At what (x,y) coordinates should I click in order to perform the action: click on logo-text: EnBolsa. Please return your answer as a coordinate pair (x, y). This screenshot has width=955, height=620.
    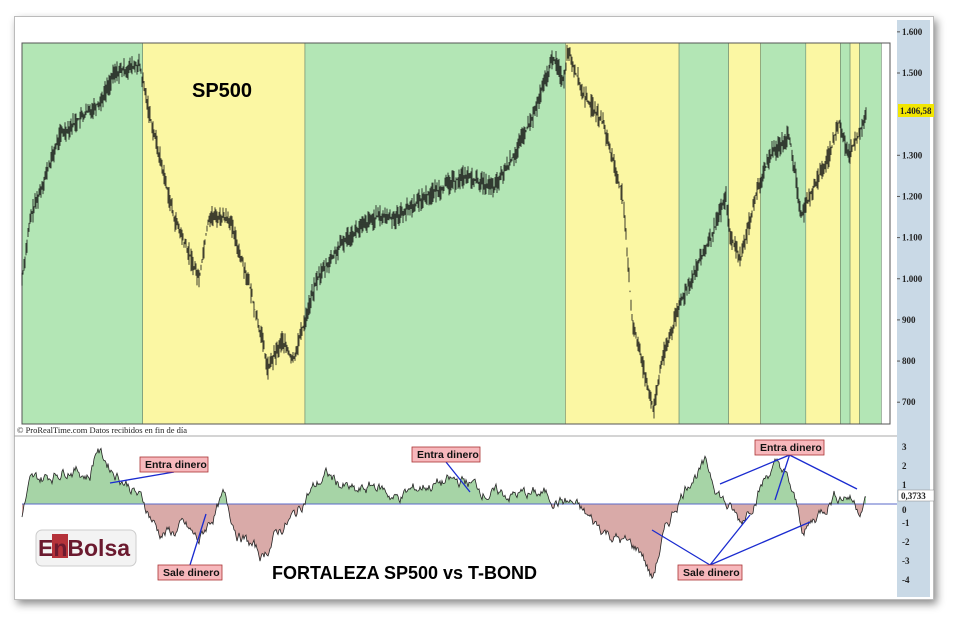
    Looking at the image, I should click on (84, 548).